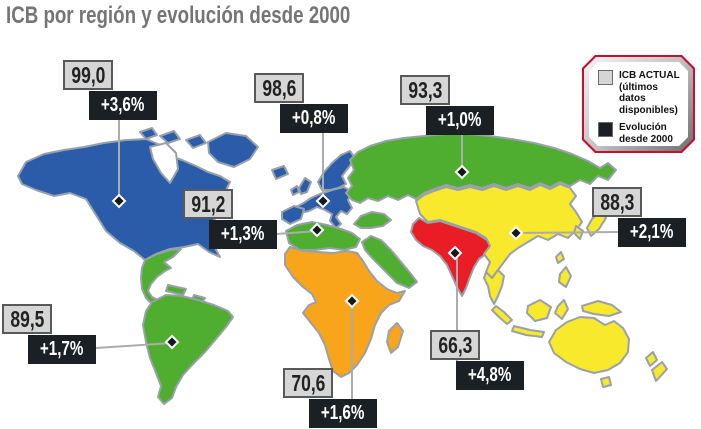  I want to click on icb-value: 98,6, so click(279, 87).